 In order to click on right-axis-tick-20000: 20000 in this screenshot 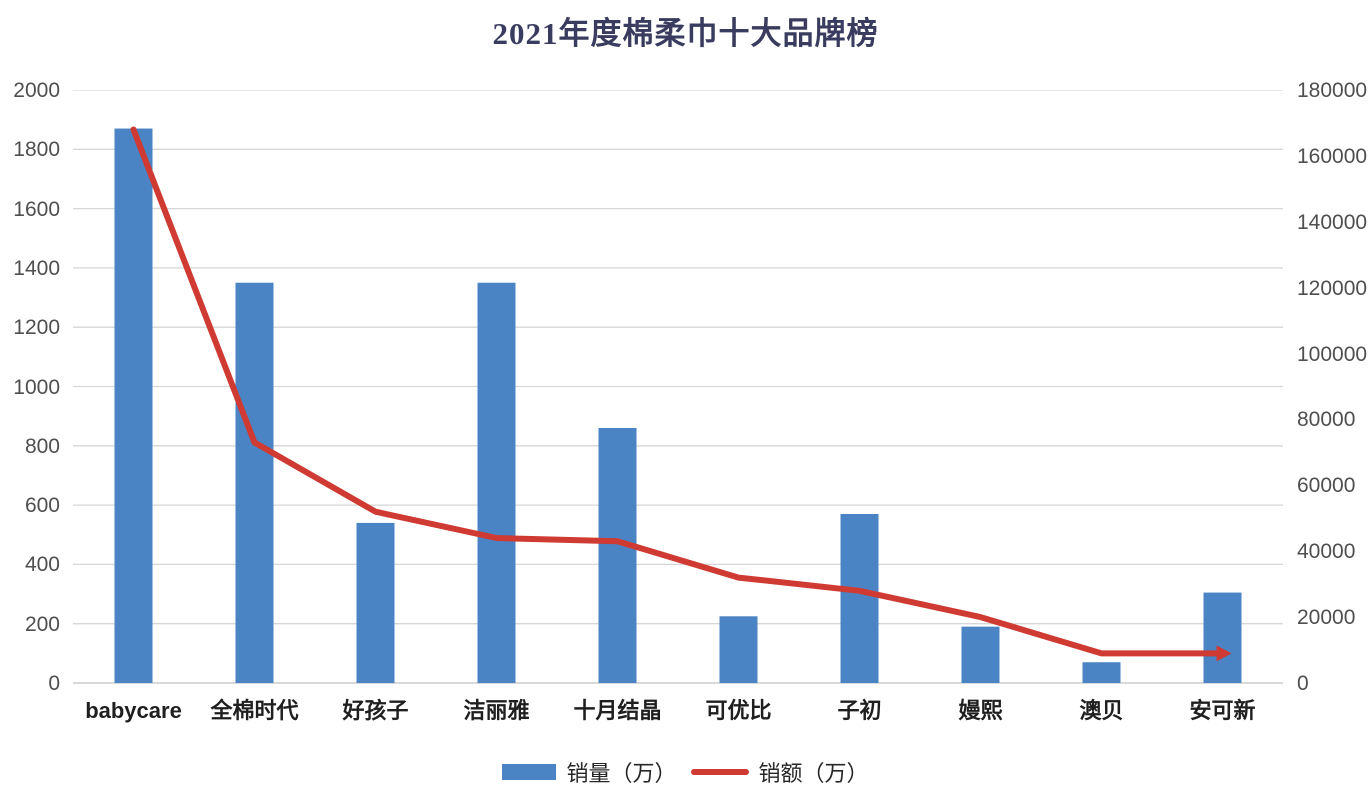, I will do `click(1326, 618)`.